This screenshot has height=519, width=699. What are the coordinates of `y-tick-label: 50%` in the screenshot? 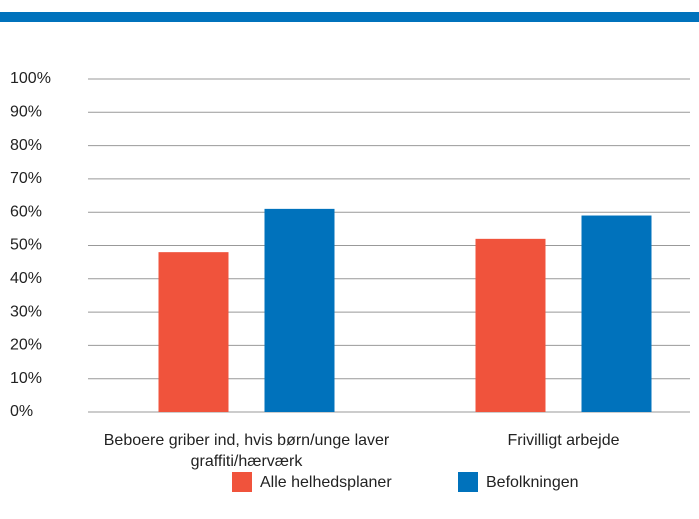 It's located at (26, 245).